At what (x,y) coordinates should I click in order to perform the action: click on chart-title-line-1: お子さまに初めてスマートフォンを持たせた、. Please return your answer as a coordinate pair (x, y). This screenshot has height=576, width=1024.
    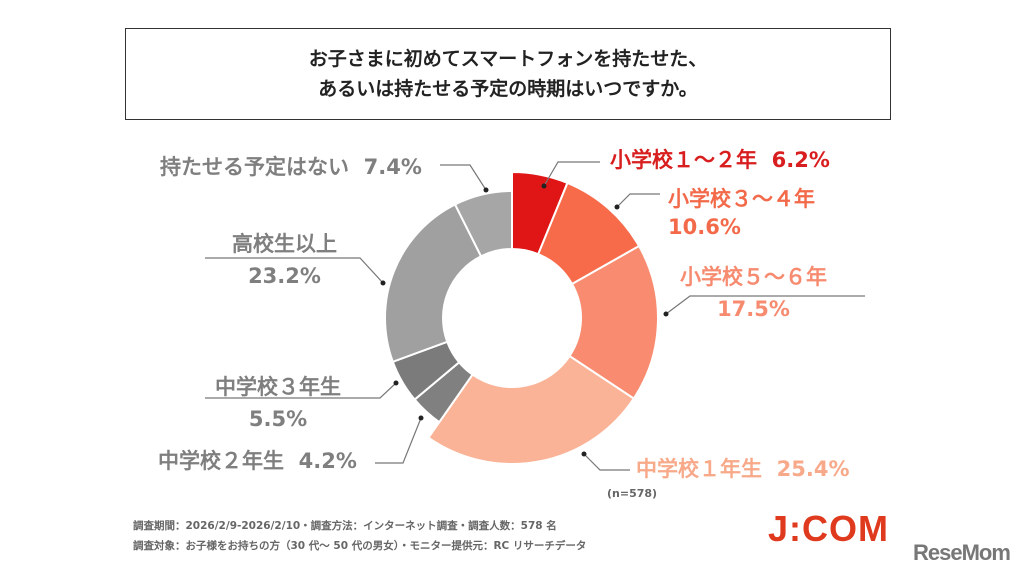
    Looking at the image, I should click on (508, 59).